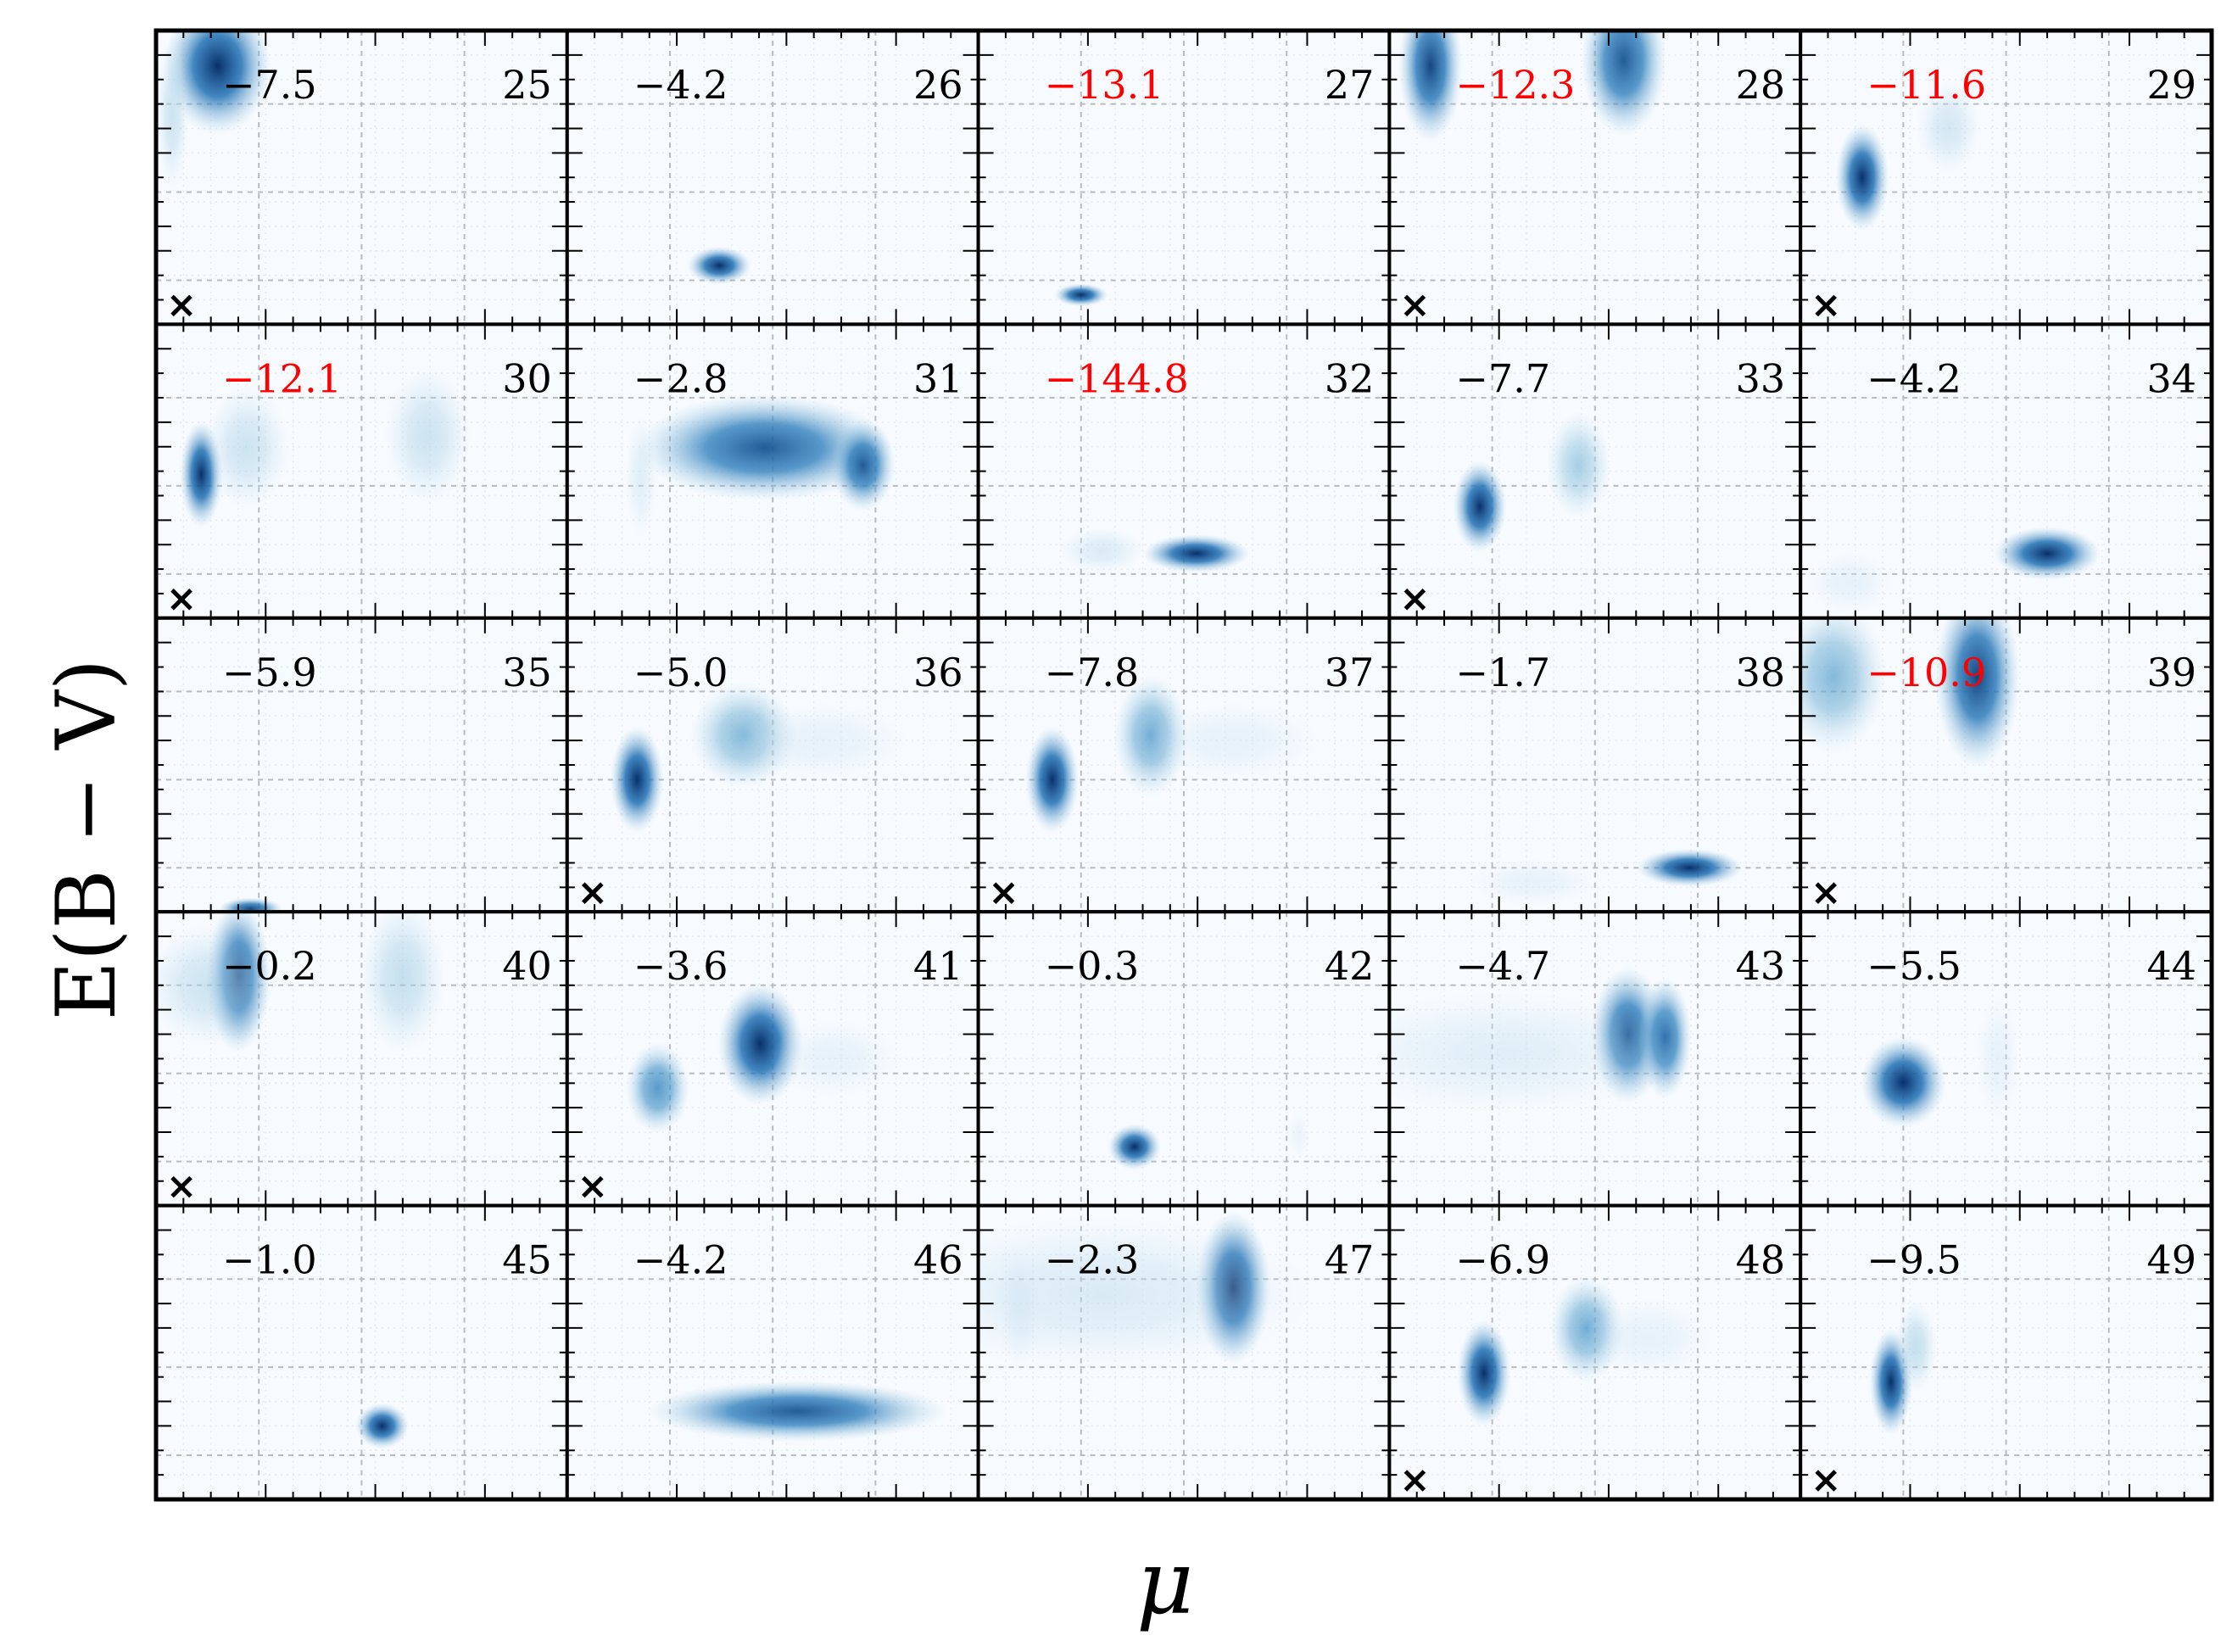 The height and width of the screenshot is (1652, 2232). What do you see at coordinates (938, 1260) in the screenshot?
I see `panel-id-label: 46` at bounding box center [938, 1260].